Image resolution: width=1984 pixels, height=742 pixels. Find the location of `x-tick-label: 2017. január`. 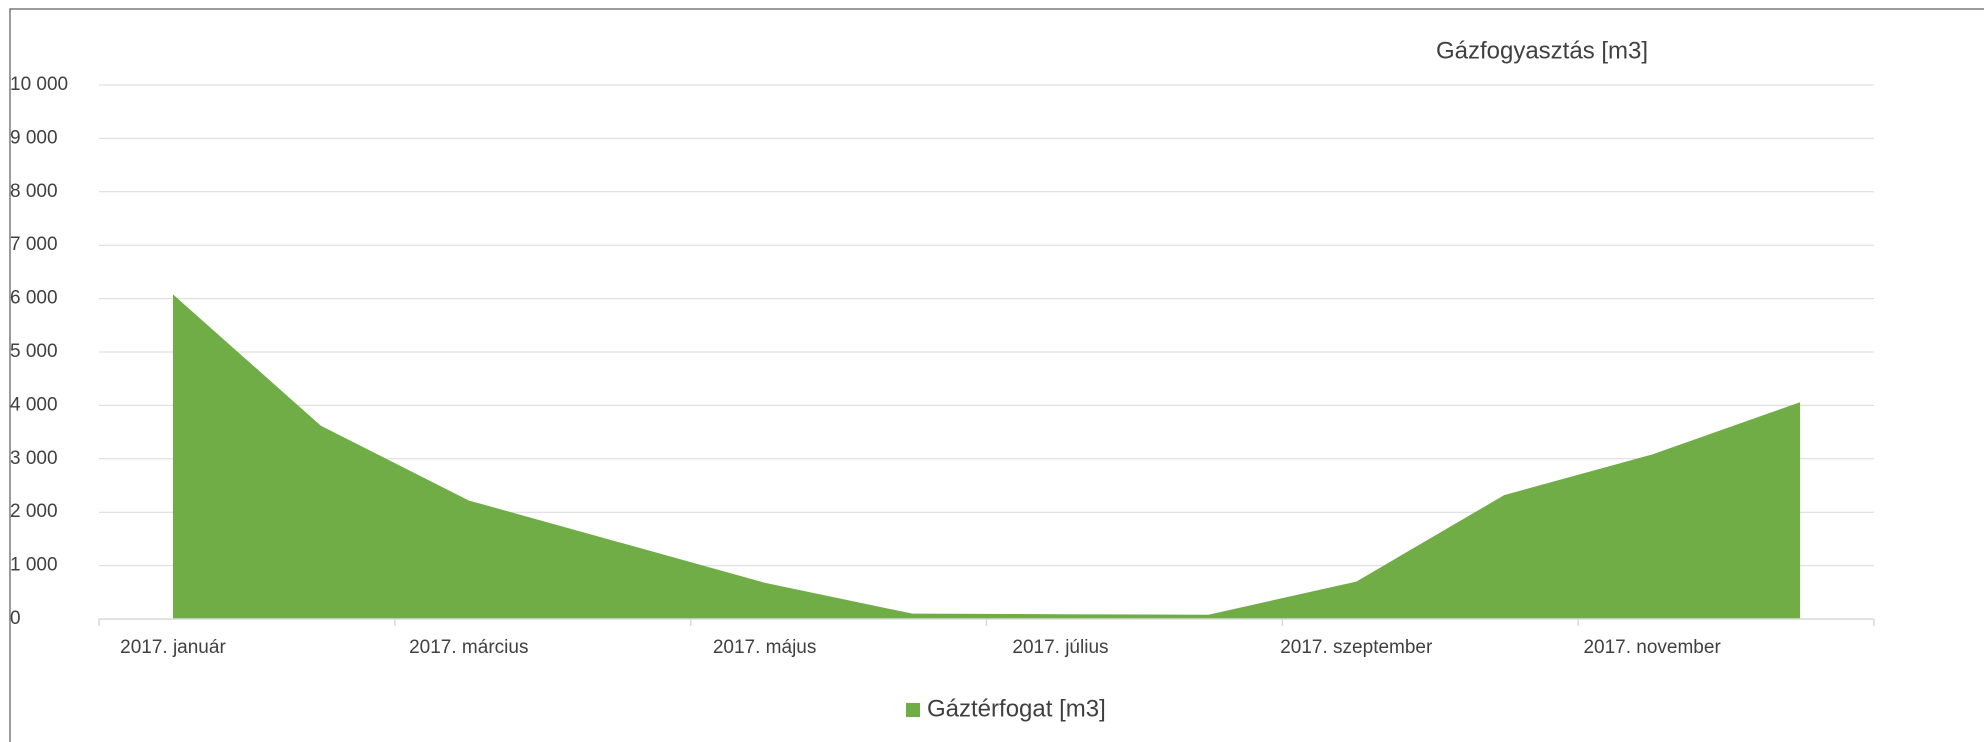

x-tick-label: 2017. január is located at coordinates (173, 647).